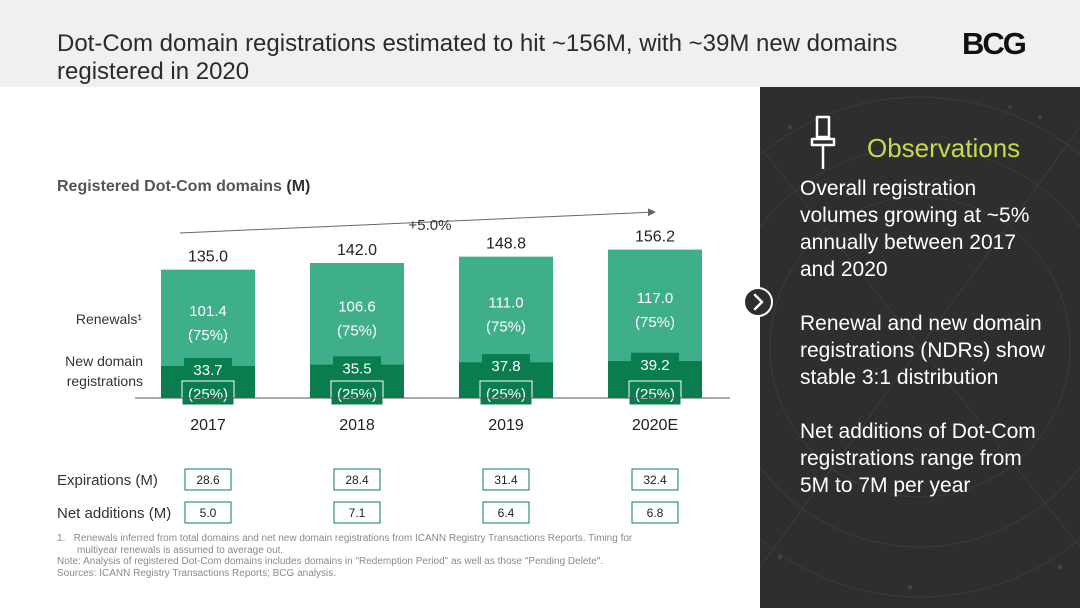 The width and height of the screenshot is (1080, 608). I want to click on chart-title-unit: (M), so click(298, 186).